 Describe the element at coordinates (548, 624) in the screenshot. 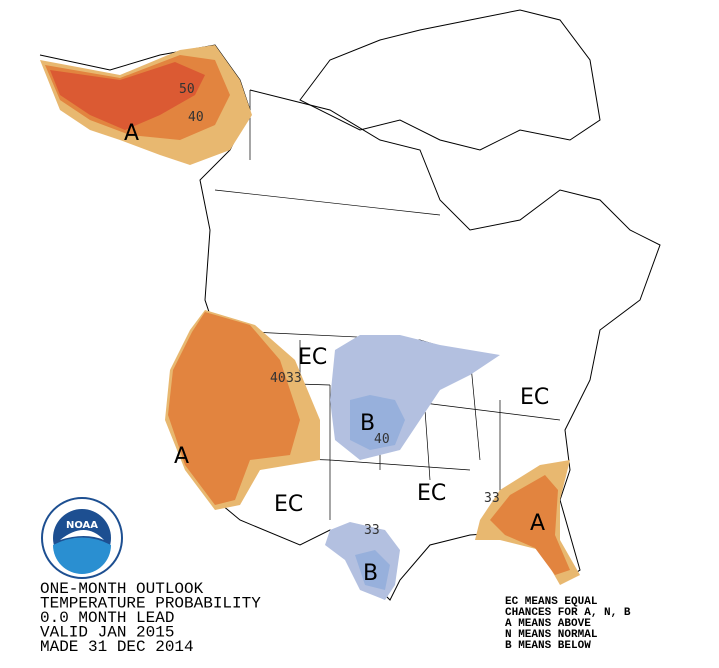

I see `legend-line: A MEANS ABOVE` at that location.